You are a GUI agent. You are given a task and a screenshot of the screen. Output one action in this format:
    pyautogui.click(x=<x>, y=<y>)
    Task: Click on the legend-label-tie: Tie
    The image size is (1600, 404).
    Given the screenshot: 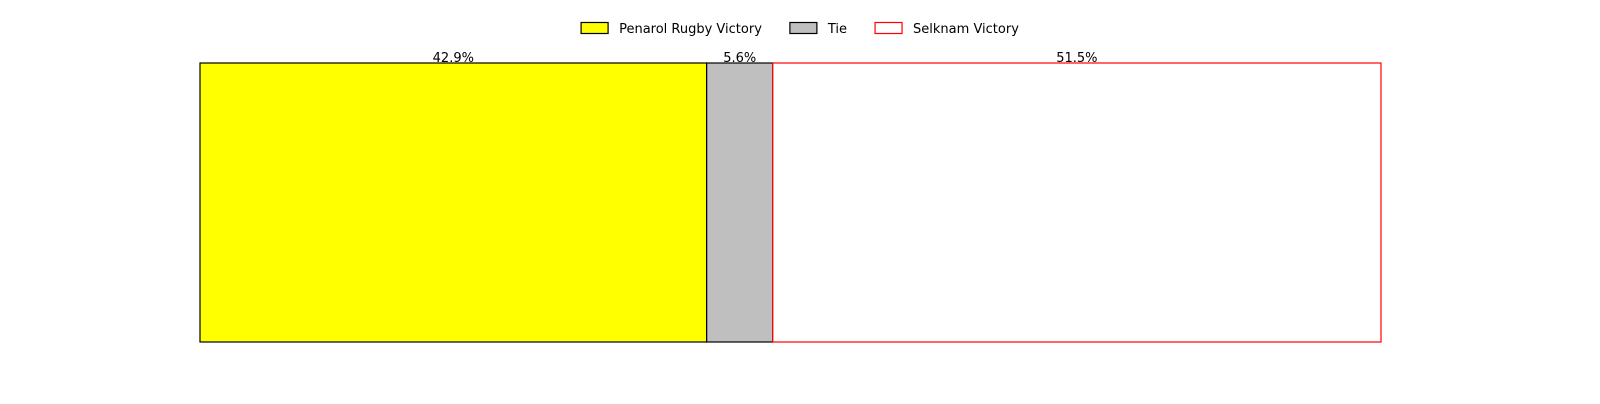 What is the action you would take?
    pyautogui.click(x=837, y=29)
    